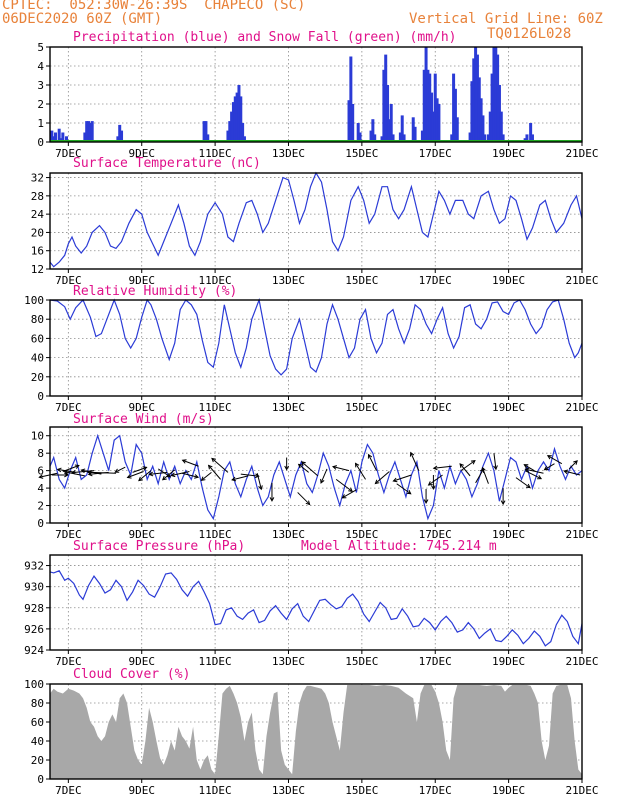  Describe the element at coordinates (131, 674) in the screenshot. I see `panel-title: Cloud Cover (%)` at that location.